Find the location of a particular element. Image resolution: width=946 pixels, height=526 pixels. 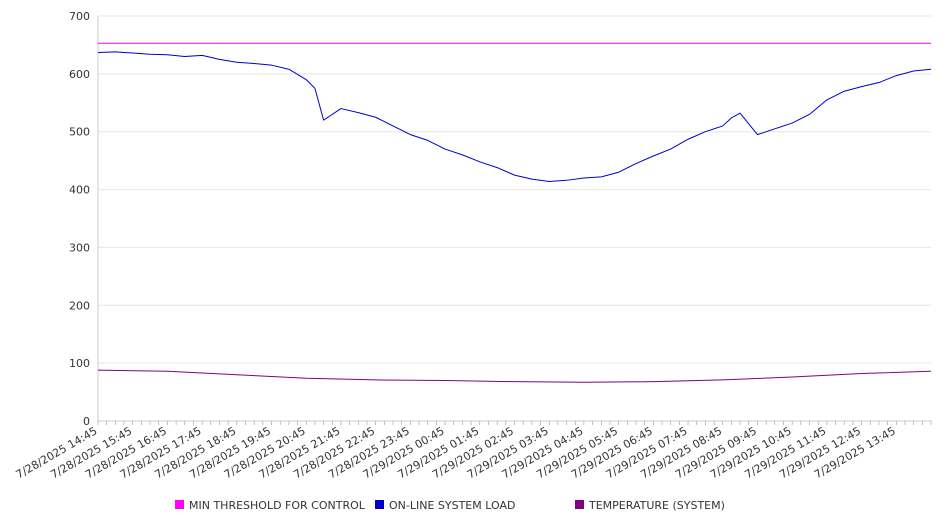

legend-label: ON-LINE SYSTEM LOAD is located at coordinates (452, 505).